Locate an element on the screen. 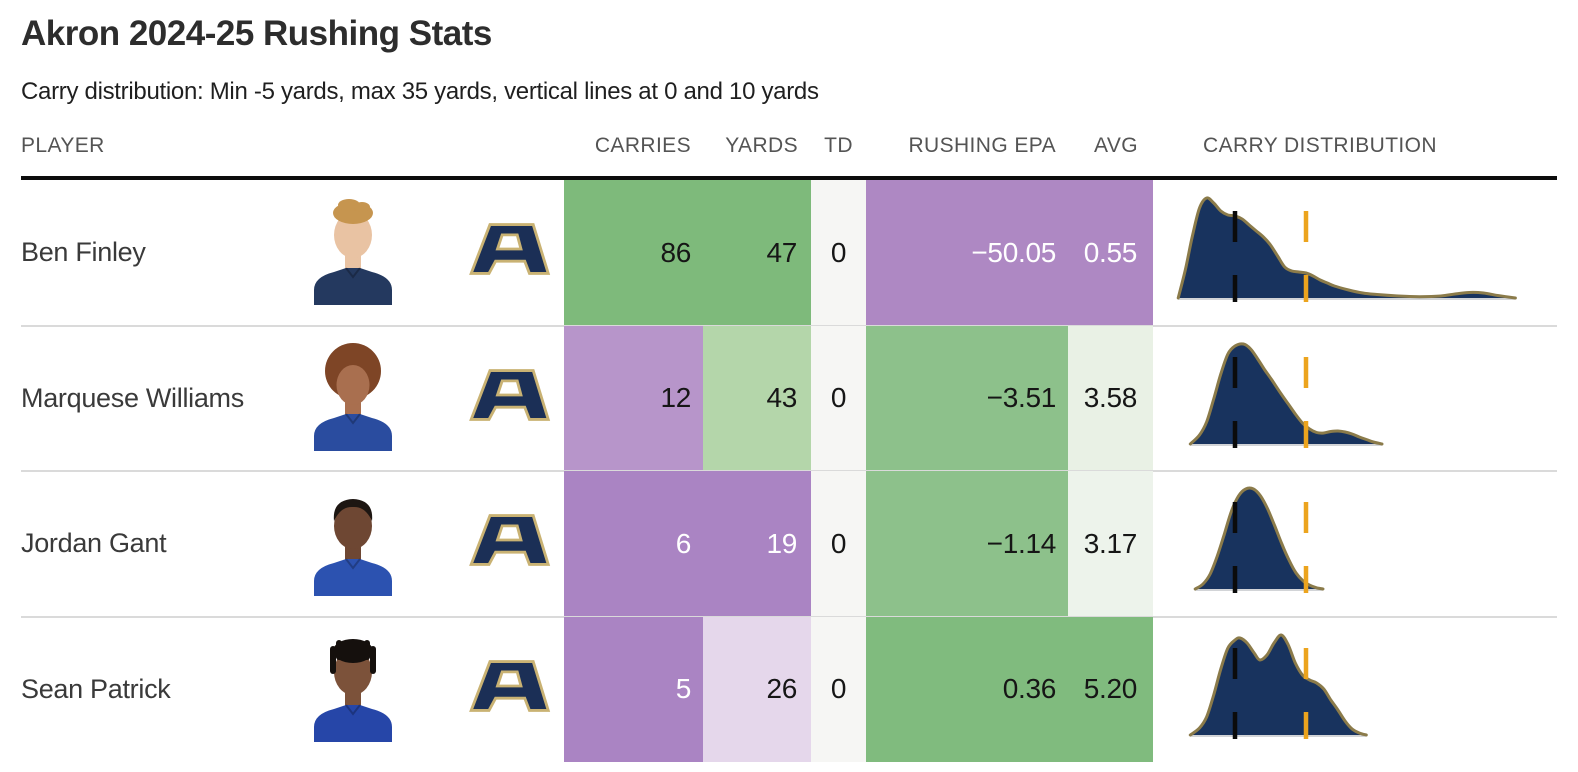 This screenshot has height=772, width=1578. rushing-epa-cell: 0.36 is located at coordinates (967, 689).